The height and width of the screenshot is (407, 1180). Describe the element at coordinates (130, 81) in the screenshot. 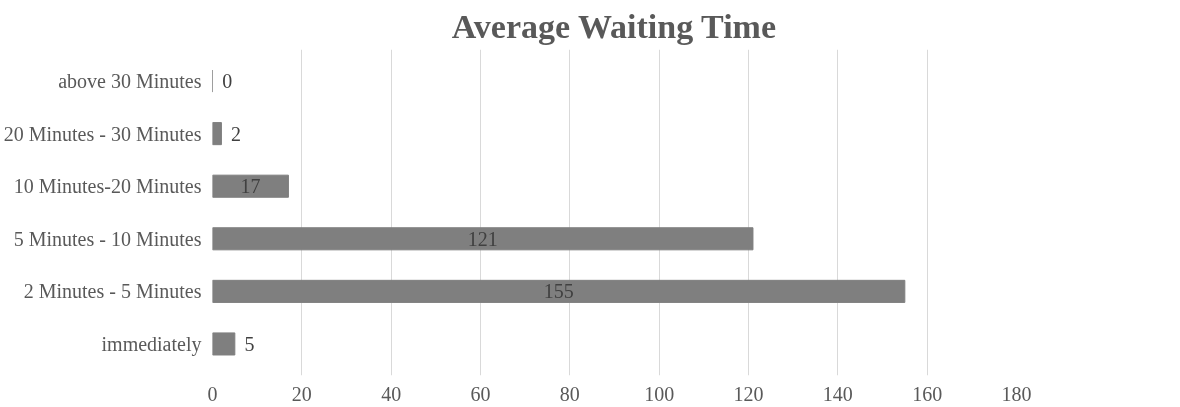

I see `y-tick-label: above 30 Minutes` at that location.